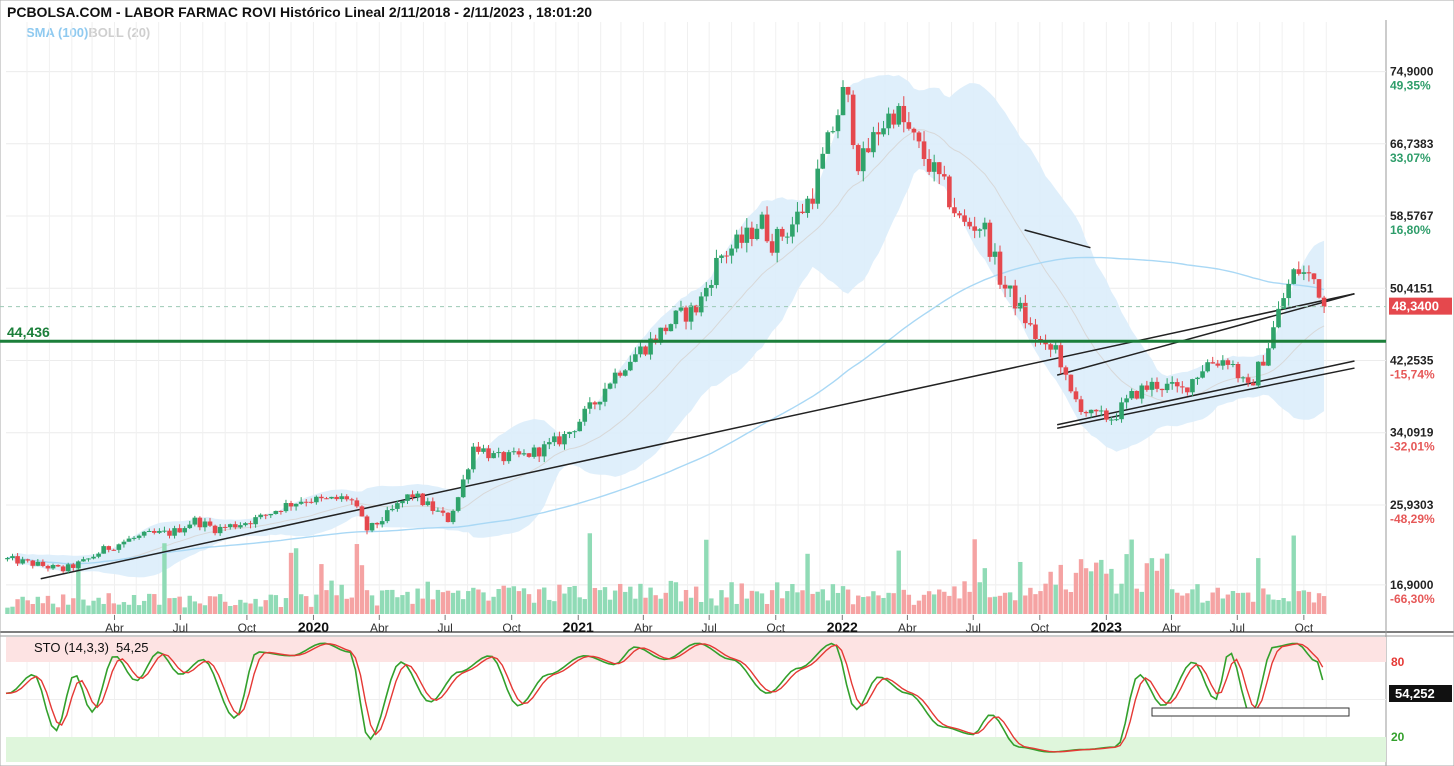 The image size is (1454, 766). What do you see at coordinates (907, 628) in the screenshot?
I see `x-tick-label: Abr` at bounding box center [907, 628].